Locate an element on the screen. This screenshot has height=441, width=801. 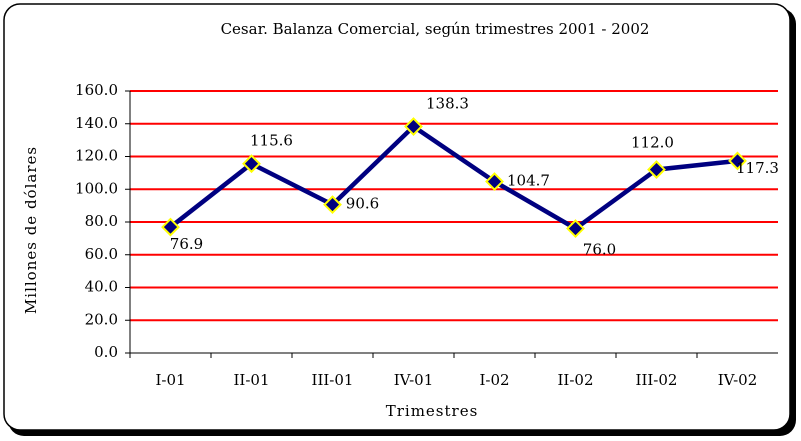
y-axis-title: Millones de dólares is located at coordinates (31, 230).